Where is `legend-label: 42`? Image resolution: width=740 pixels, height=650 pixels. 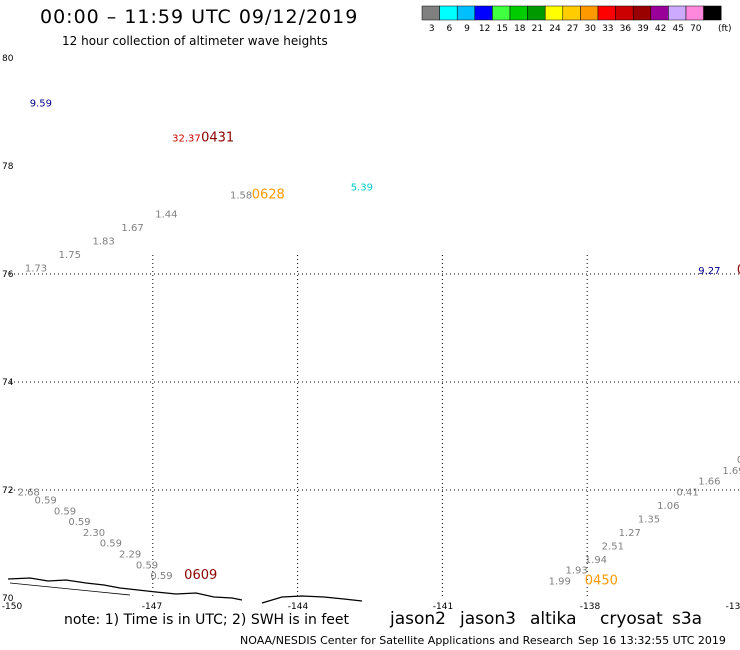
legend-label: 42 is located at coordinates (660, 29).